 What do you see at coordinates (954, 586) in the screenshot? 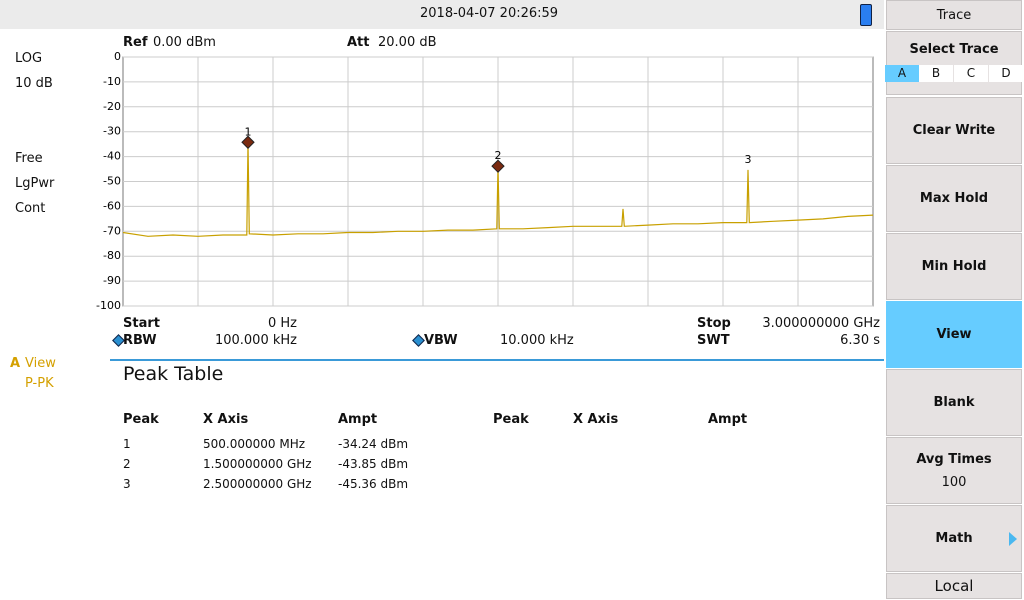
I see `local-button: Local` at bounding box center [954, 586].